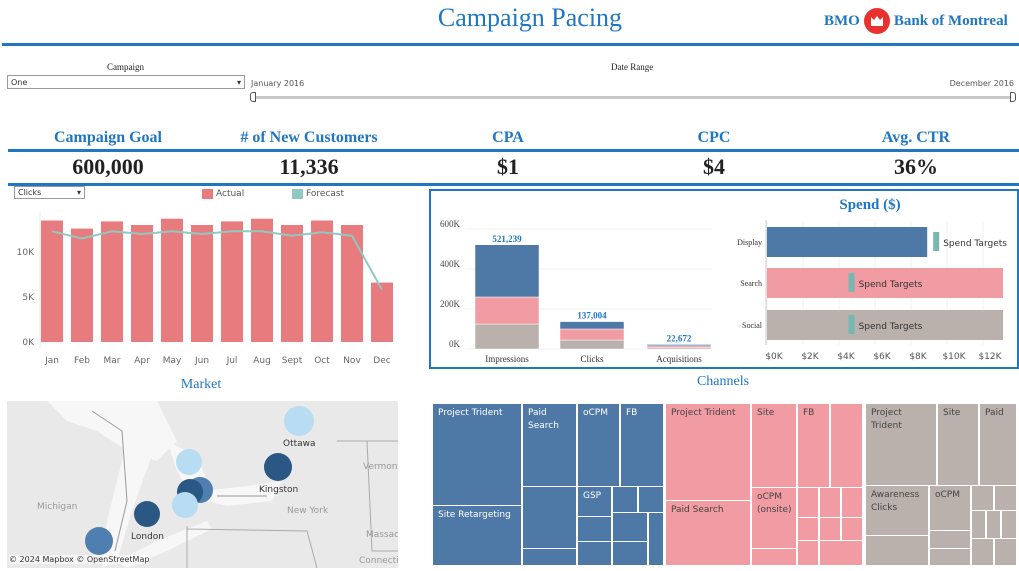 The height and width of the screenshot is (571, 1019). What do you see at coordinates (642, 445) in the screenshot?
I see `treemap-cell-display: FB` at bounding box center [642, 445].